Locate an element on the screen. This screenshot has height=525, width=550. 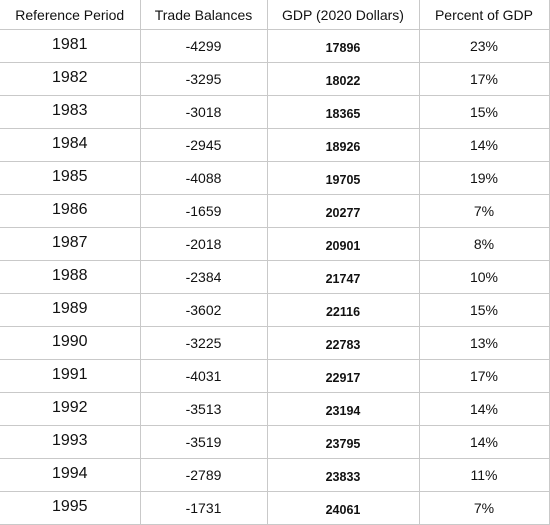
header-gdp: GDP (2020 Dollars) is located at coordinates (343, 15).